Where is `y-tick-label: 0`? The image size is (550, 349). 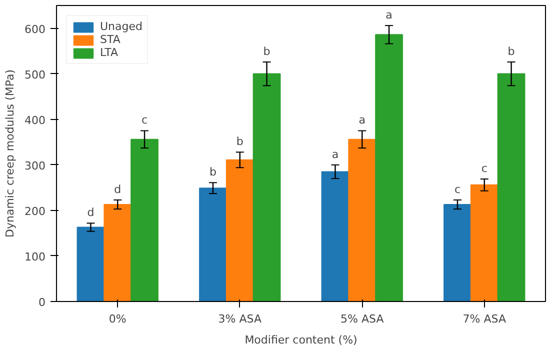 y-tick-label: 0 is located at coordinates (42, 302).